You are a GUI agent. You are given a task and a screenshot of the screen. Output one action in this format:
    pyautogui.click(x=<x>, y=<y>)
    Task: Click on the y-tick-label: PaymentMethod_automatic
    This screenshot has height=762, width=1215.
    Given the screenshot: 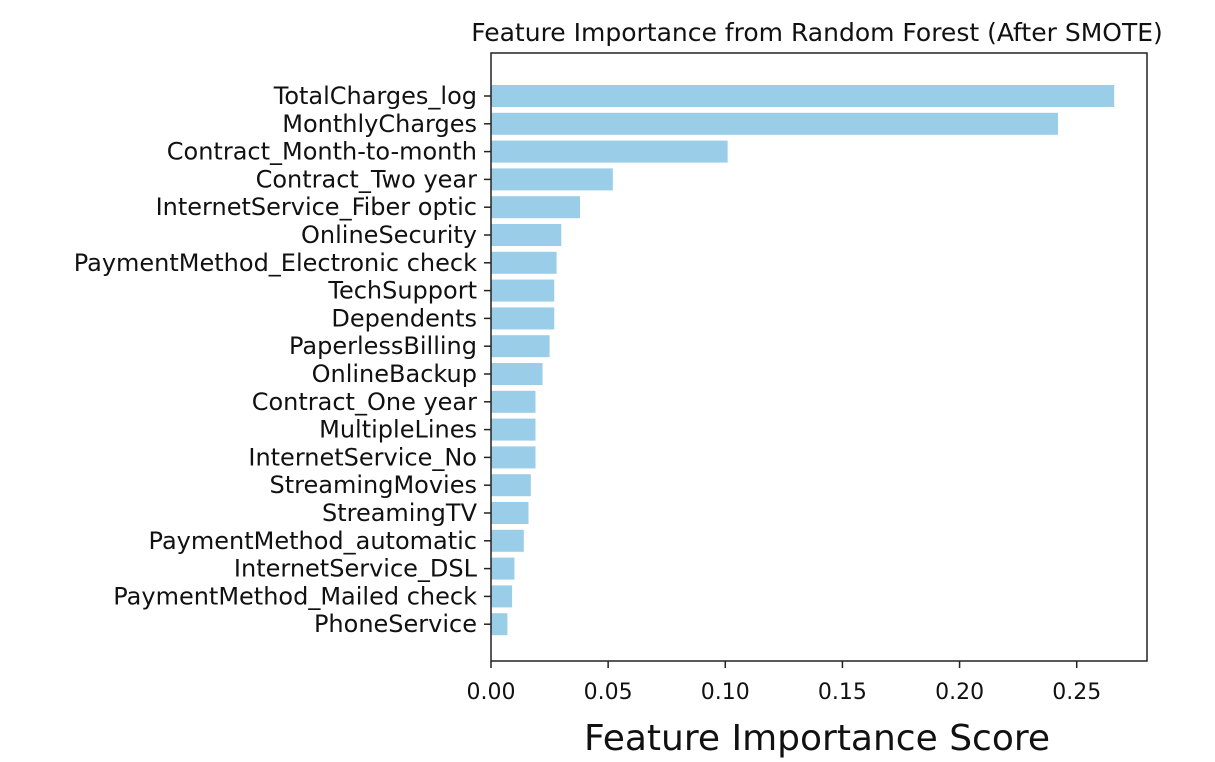 What is the action you would take?
    pyautogui.click(x=313, y=541)
    